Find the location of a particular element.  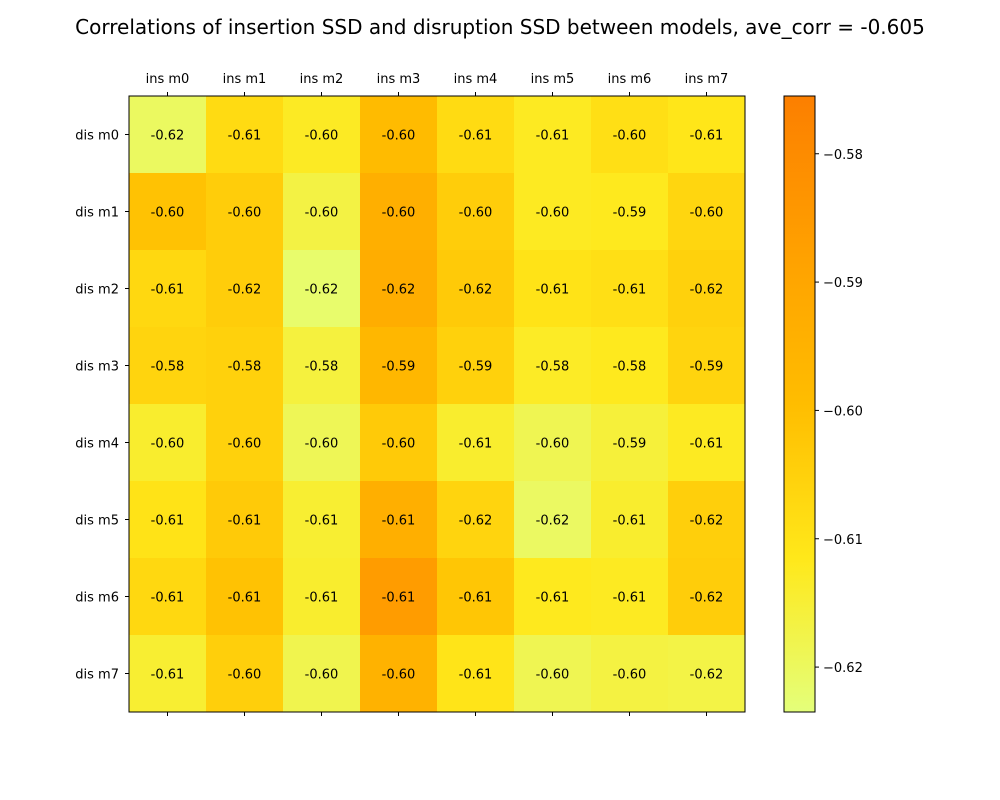

x-tick-label: ins m5 is located at coordinates (553, 79).